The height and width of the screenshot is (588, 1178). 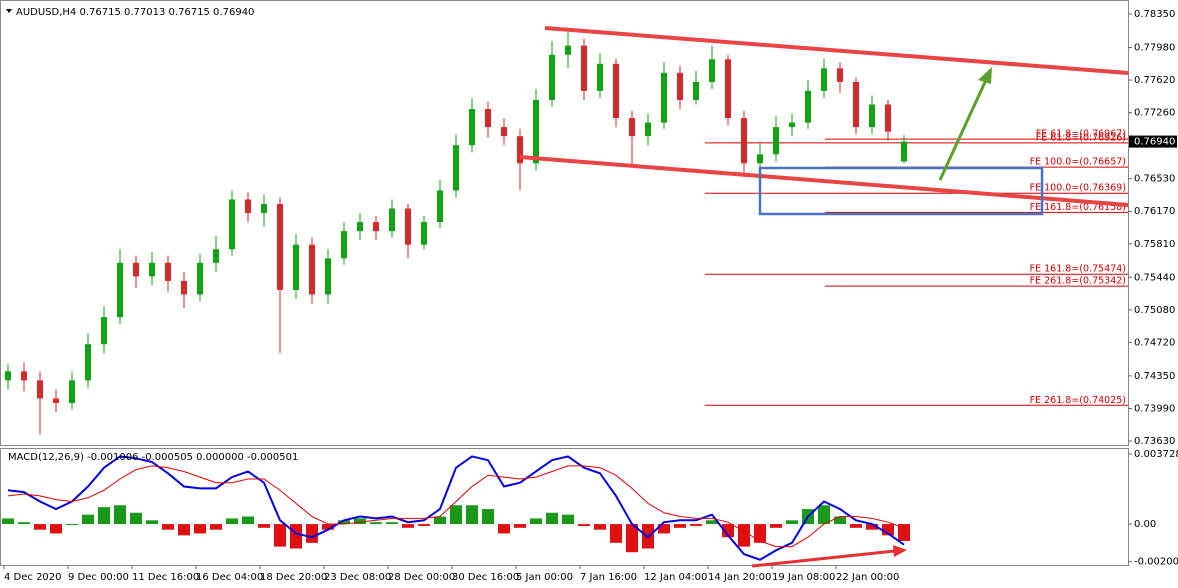 I want to click on y-tick-label: 0.75810, so click(x=1154, y=244).